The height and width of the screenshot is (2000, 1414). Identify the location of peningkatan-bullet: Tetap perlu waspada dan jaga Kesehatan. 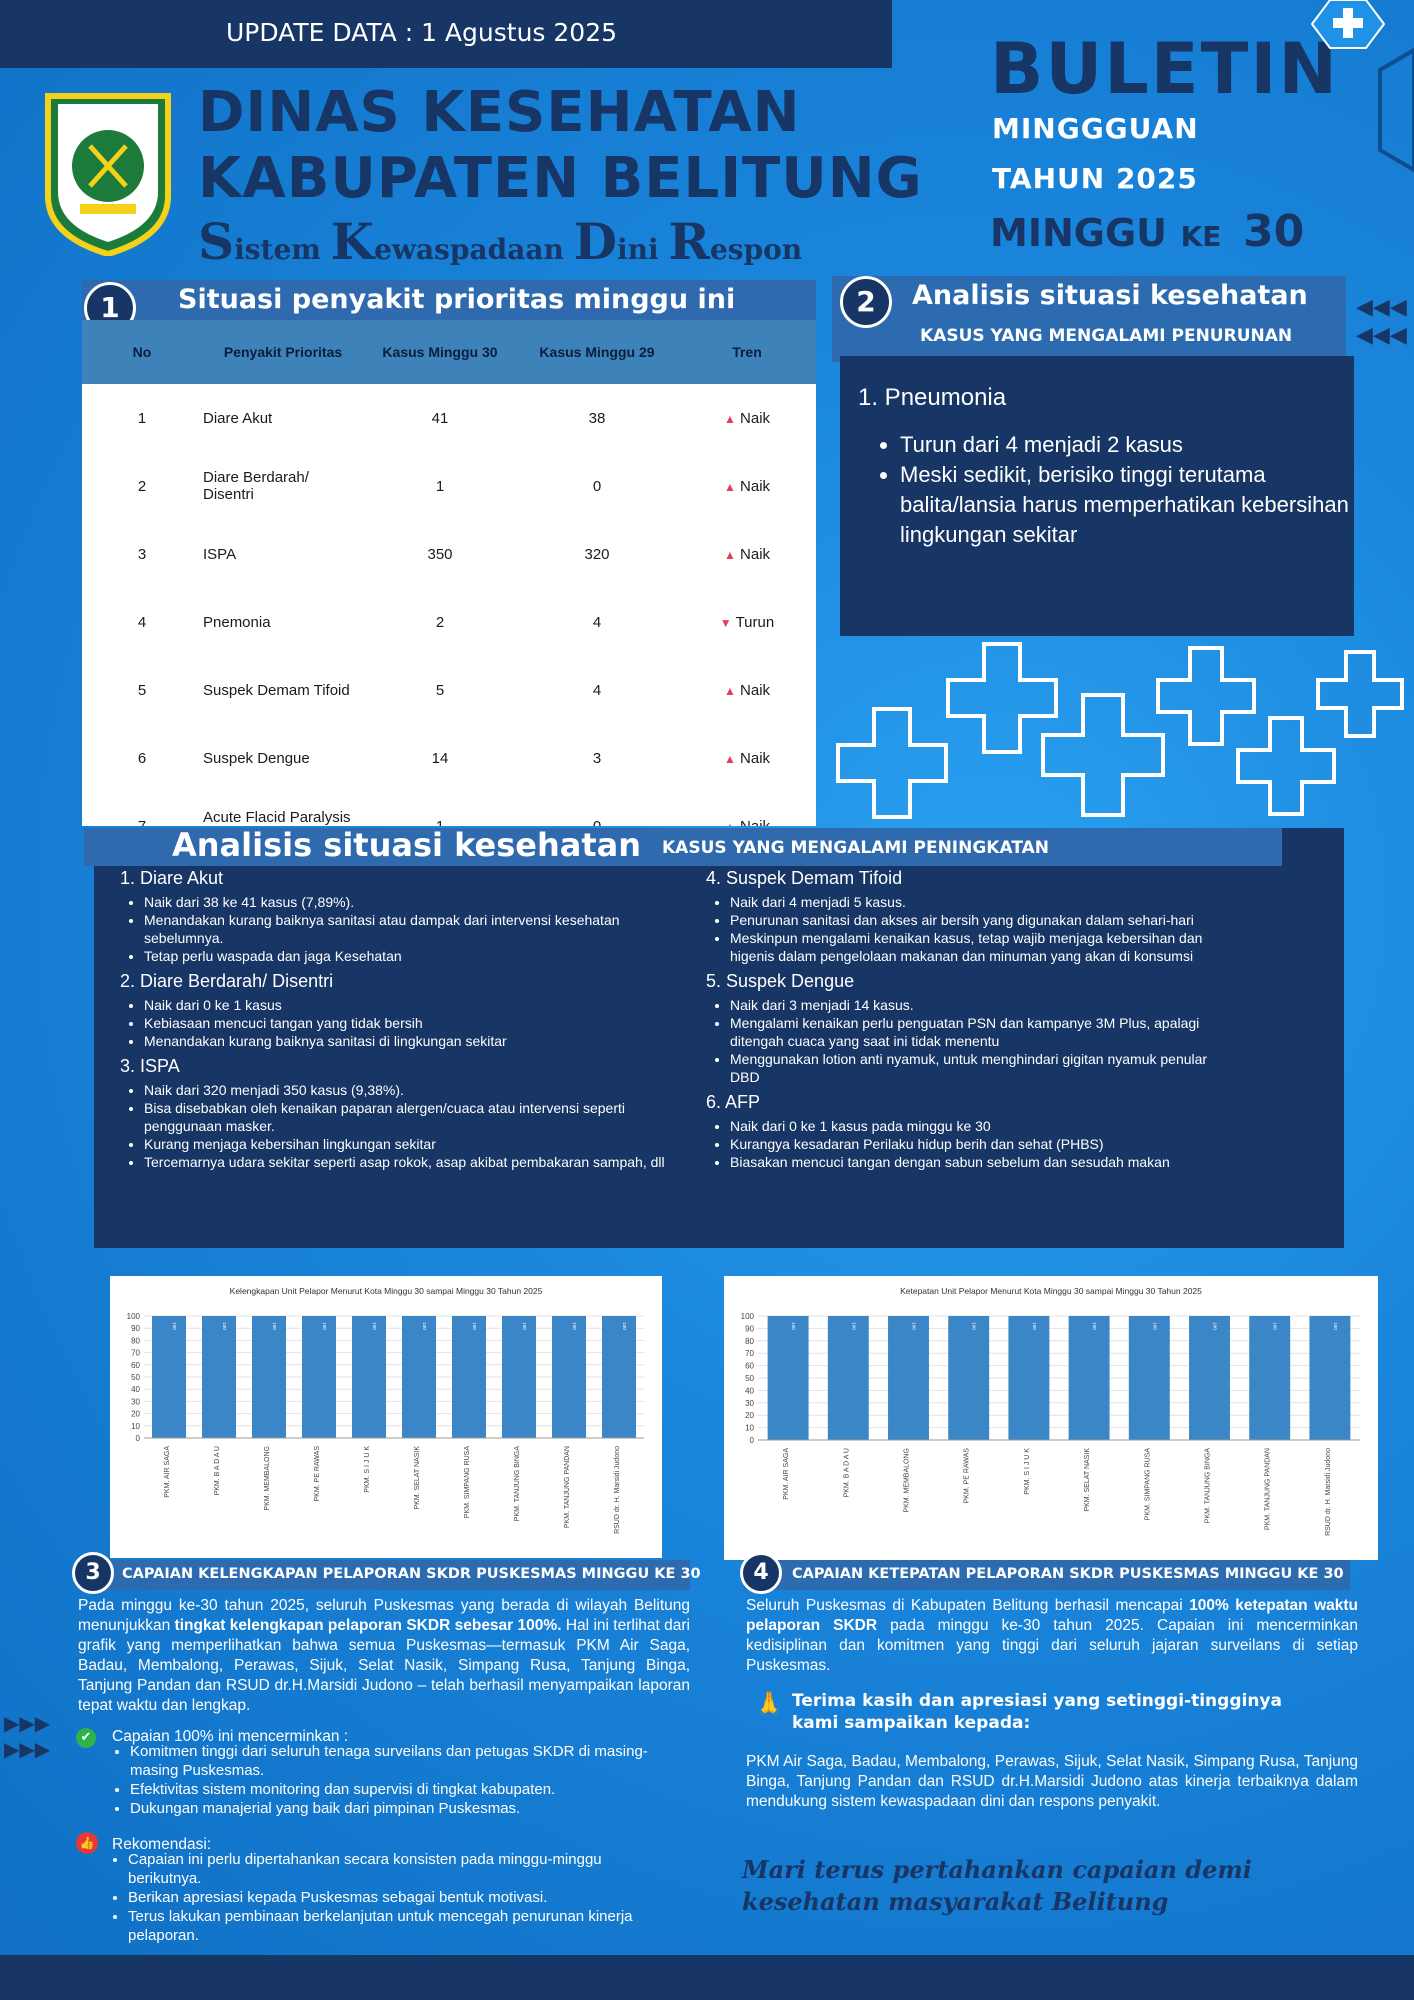
(407, 956).